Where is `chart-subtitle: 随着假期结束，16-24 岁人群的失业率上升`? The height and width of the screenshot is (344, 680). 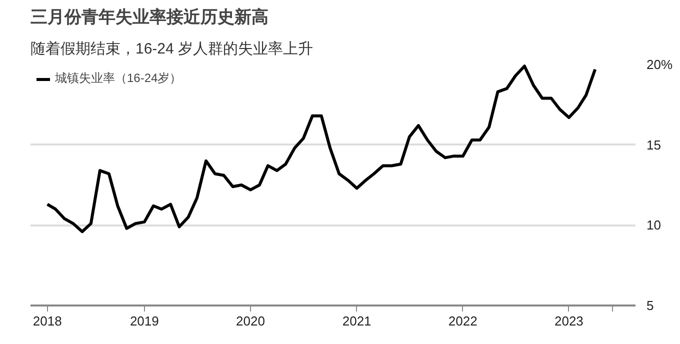 chart-subtitle: 随着假期结束，16-24 岁人群的失业率上升 is located at coordinates (172, 49).